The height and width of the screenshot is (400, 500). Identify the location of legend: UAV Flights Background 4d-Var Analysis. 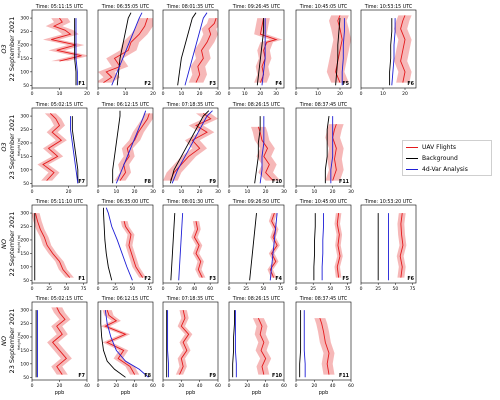
(447, 158).